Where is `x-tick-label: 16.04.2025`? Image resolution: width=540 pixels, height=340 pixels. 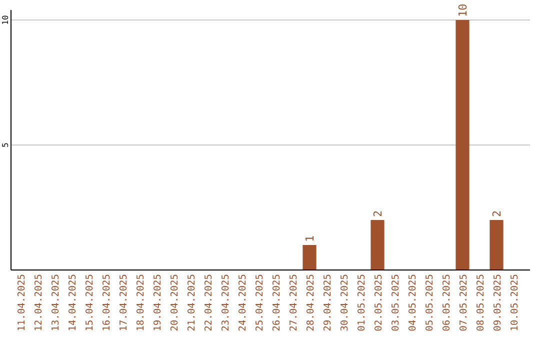
x-tick-label: 16.04.2025 is located at coordinates (107, 303).